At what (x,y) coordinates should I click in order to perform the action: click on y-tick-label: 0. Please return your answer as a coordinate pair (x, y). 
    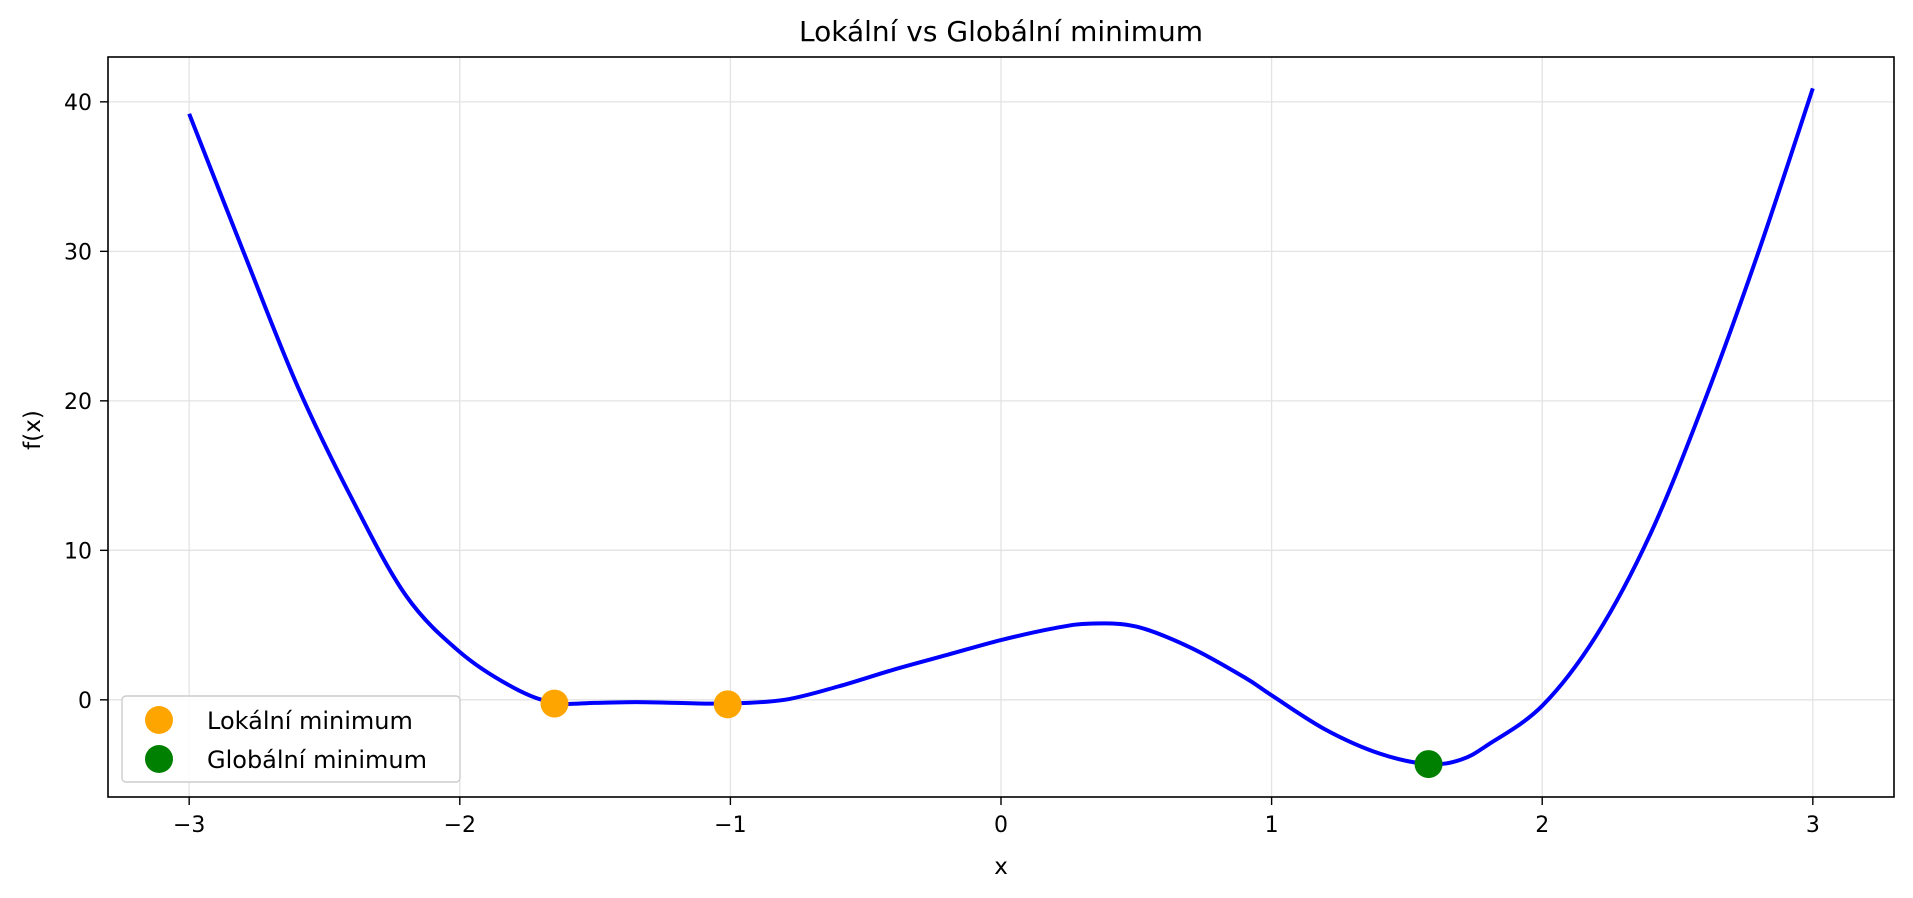
    Looking at the image, I should click on (85, 701).